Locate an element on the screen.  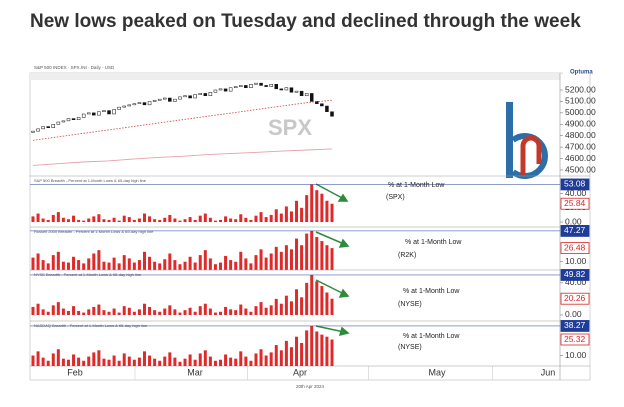
value-label: 25.32 is located at coordinates (575, 339).